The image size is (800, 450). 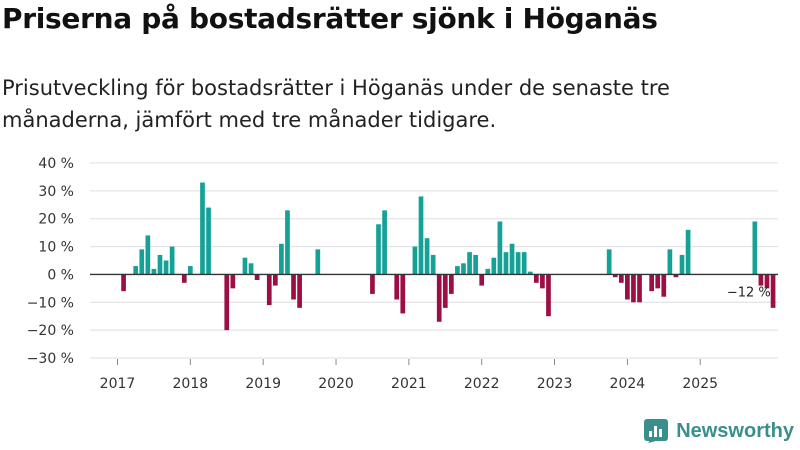 What do you see at coordinates (628, 384) in the screenshot?
I see `x-tick-label: 2024` at bounding box center [628, 384].